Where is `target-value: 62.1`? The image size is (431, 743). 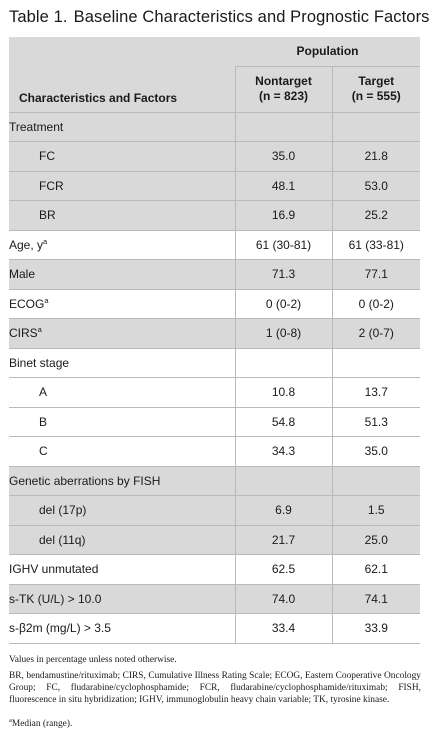 target-value: 62.1 is located at coordinates (376, 569).